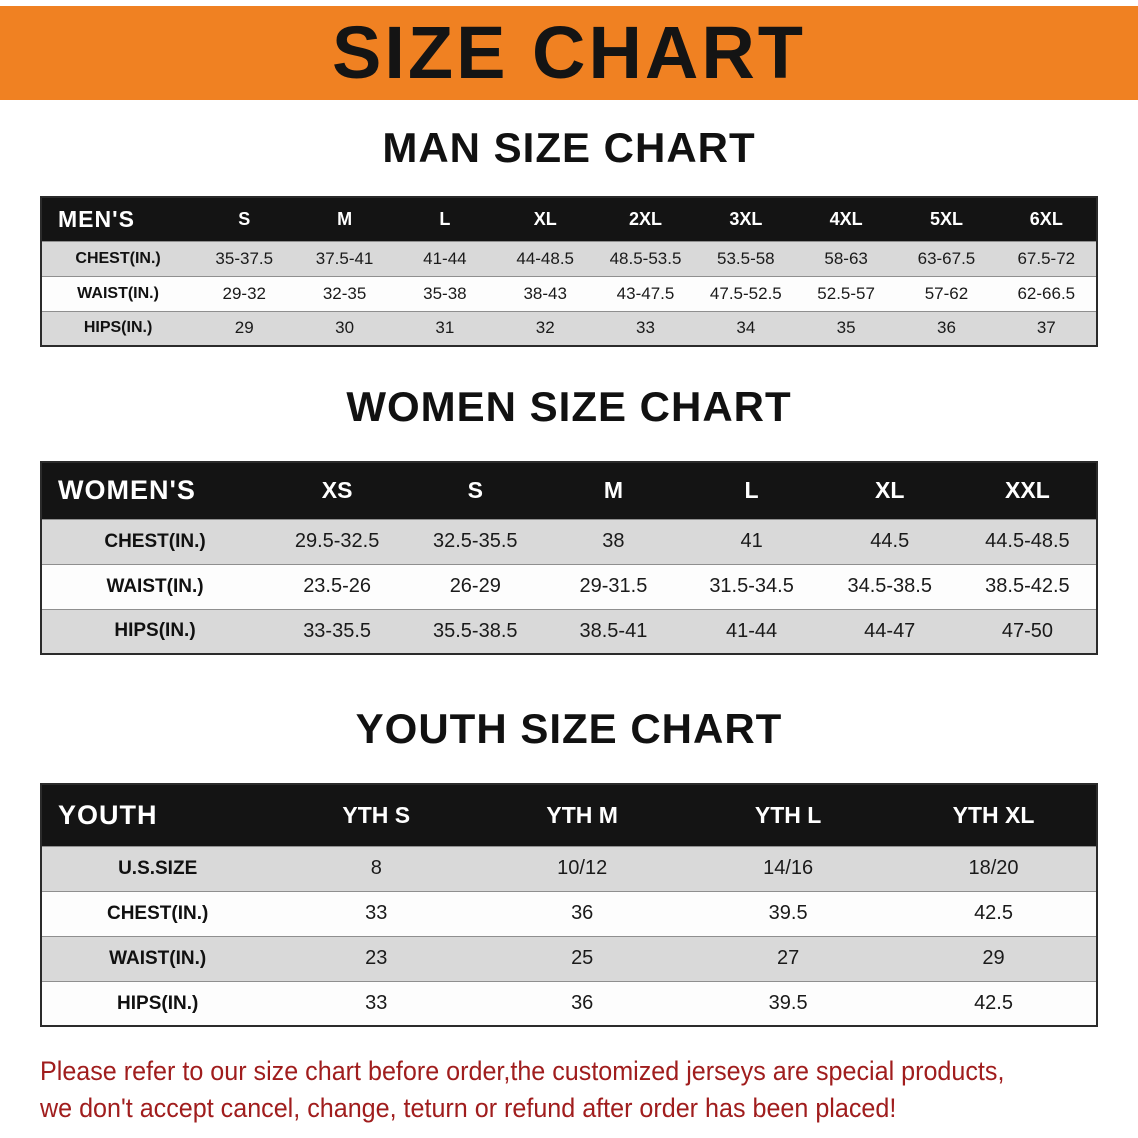 The height and width of the screenshot is (1138, 1138). I want to click on size-value-cell: 32.5-35.5, so click(475, 541).